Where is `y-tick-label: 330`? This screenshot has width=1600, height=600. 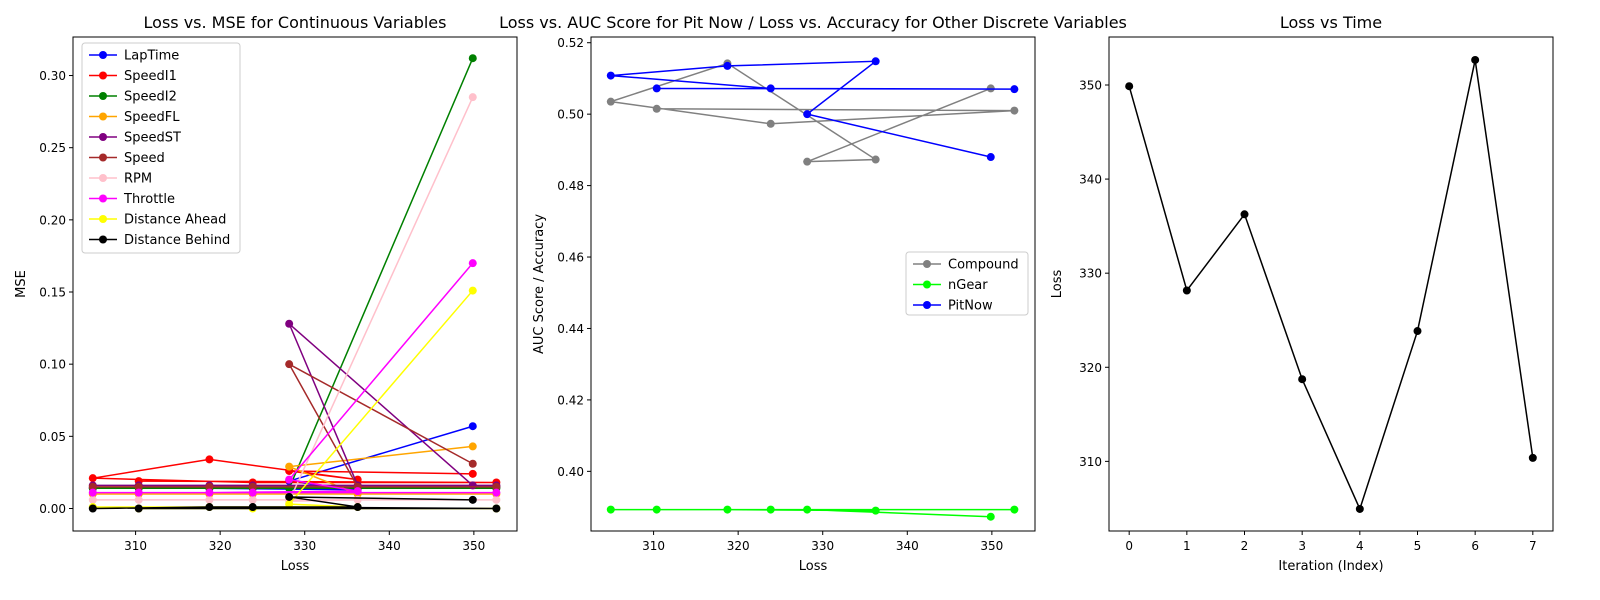
y-tick-label: 330 is located at coordinates (1090, 274).